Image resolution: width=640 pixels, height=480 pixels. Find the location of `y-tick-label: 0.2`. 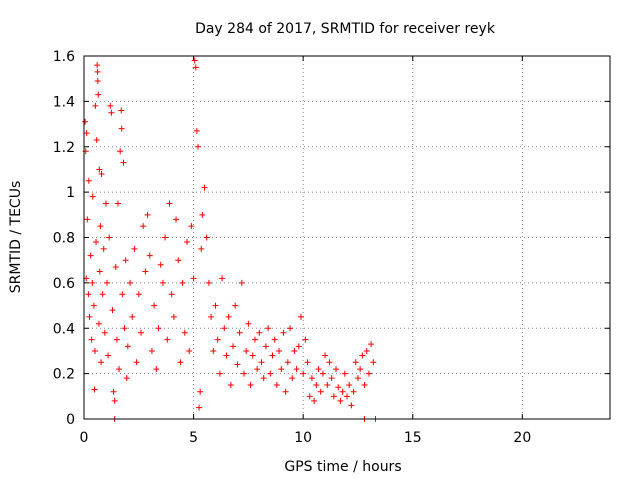

y-tick-label: 0.2 is located at coordinates (64, 375).